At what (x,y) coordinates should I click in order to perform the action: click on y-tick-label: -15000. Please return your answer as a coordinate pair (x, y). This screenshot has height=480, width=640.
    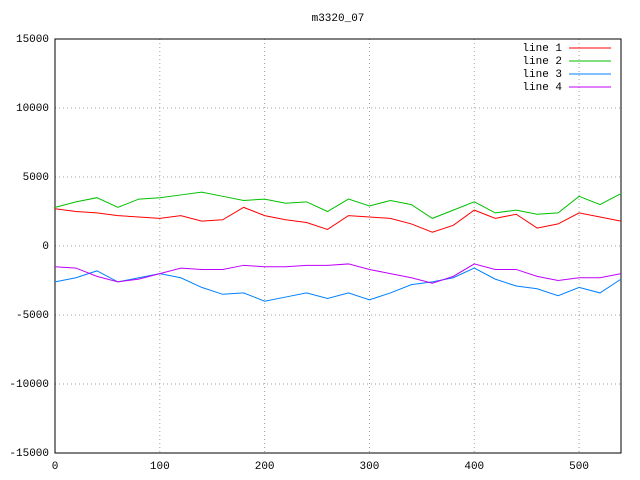
    Looking at the image, I should click on (29, 454).